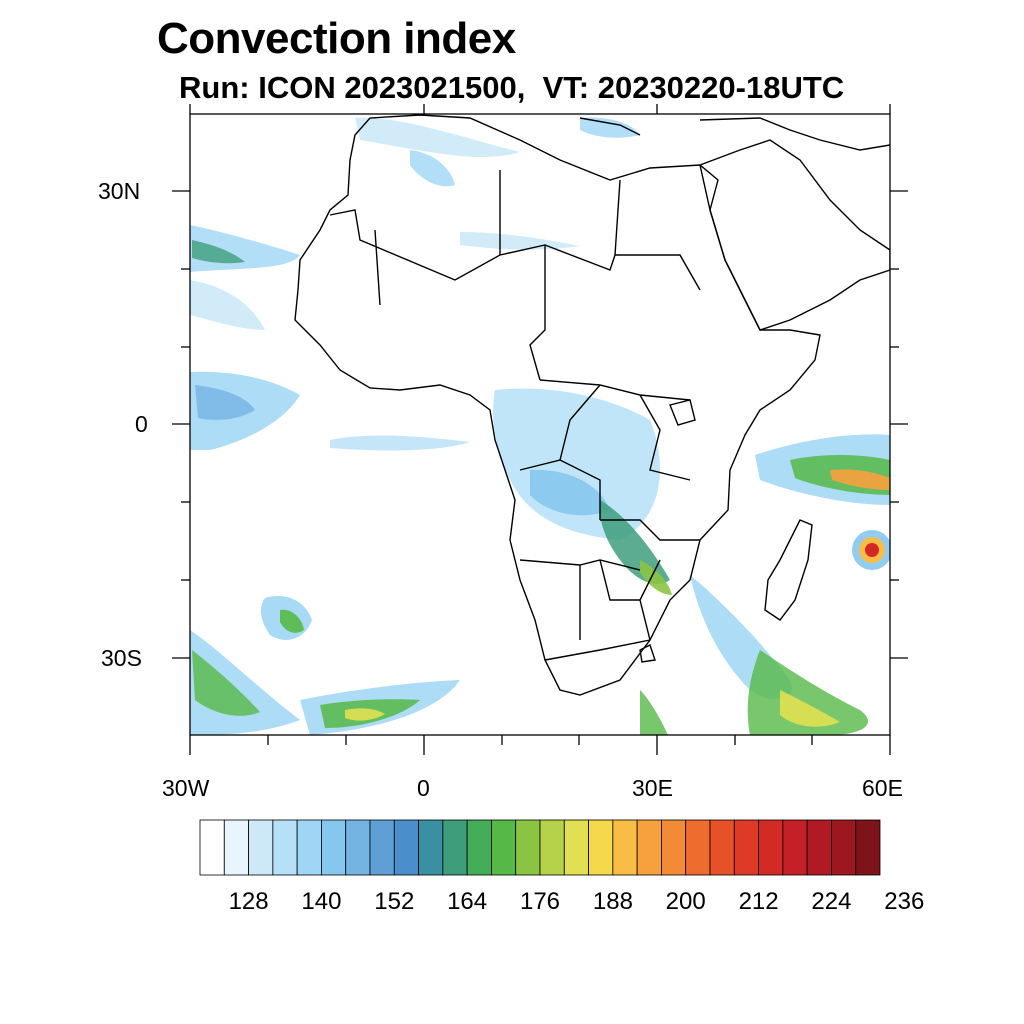  What do you see at coordinates (721, 87) in the screenshot?
I see `vt-value: 20230220-18UTC` at bounding box center [721, 87].